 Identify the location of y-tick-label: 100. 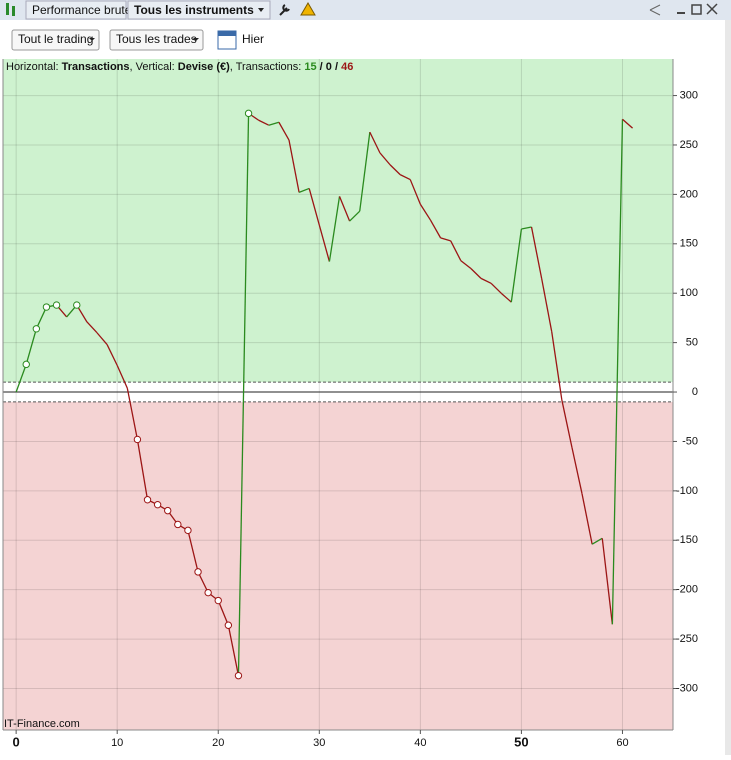
(689, 293).